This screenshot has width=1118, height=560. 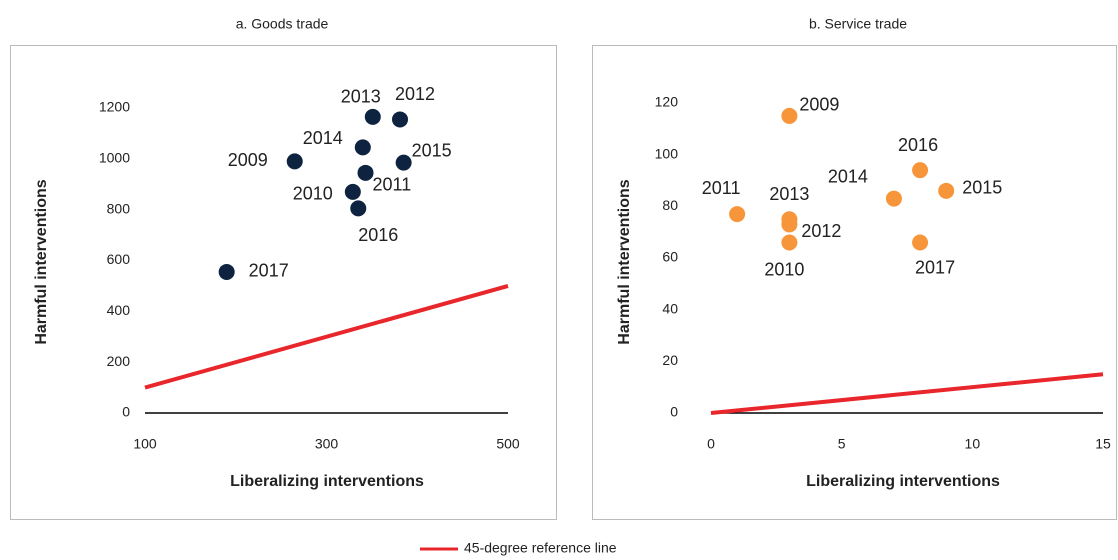 What do you see at coordinates (119, 259) in the screenshot?
I see `y-tick-label: 600` at bounding box center [119, 259].